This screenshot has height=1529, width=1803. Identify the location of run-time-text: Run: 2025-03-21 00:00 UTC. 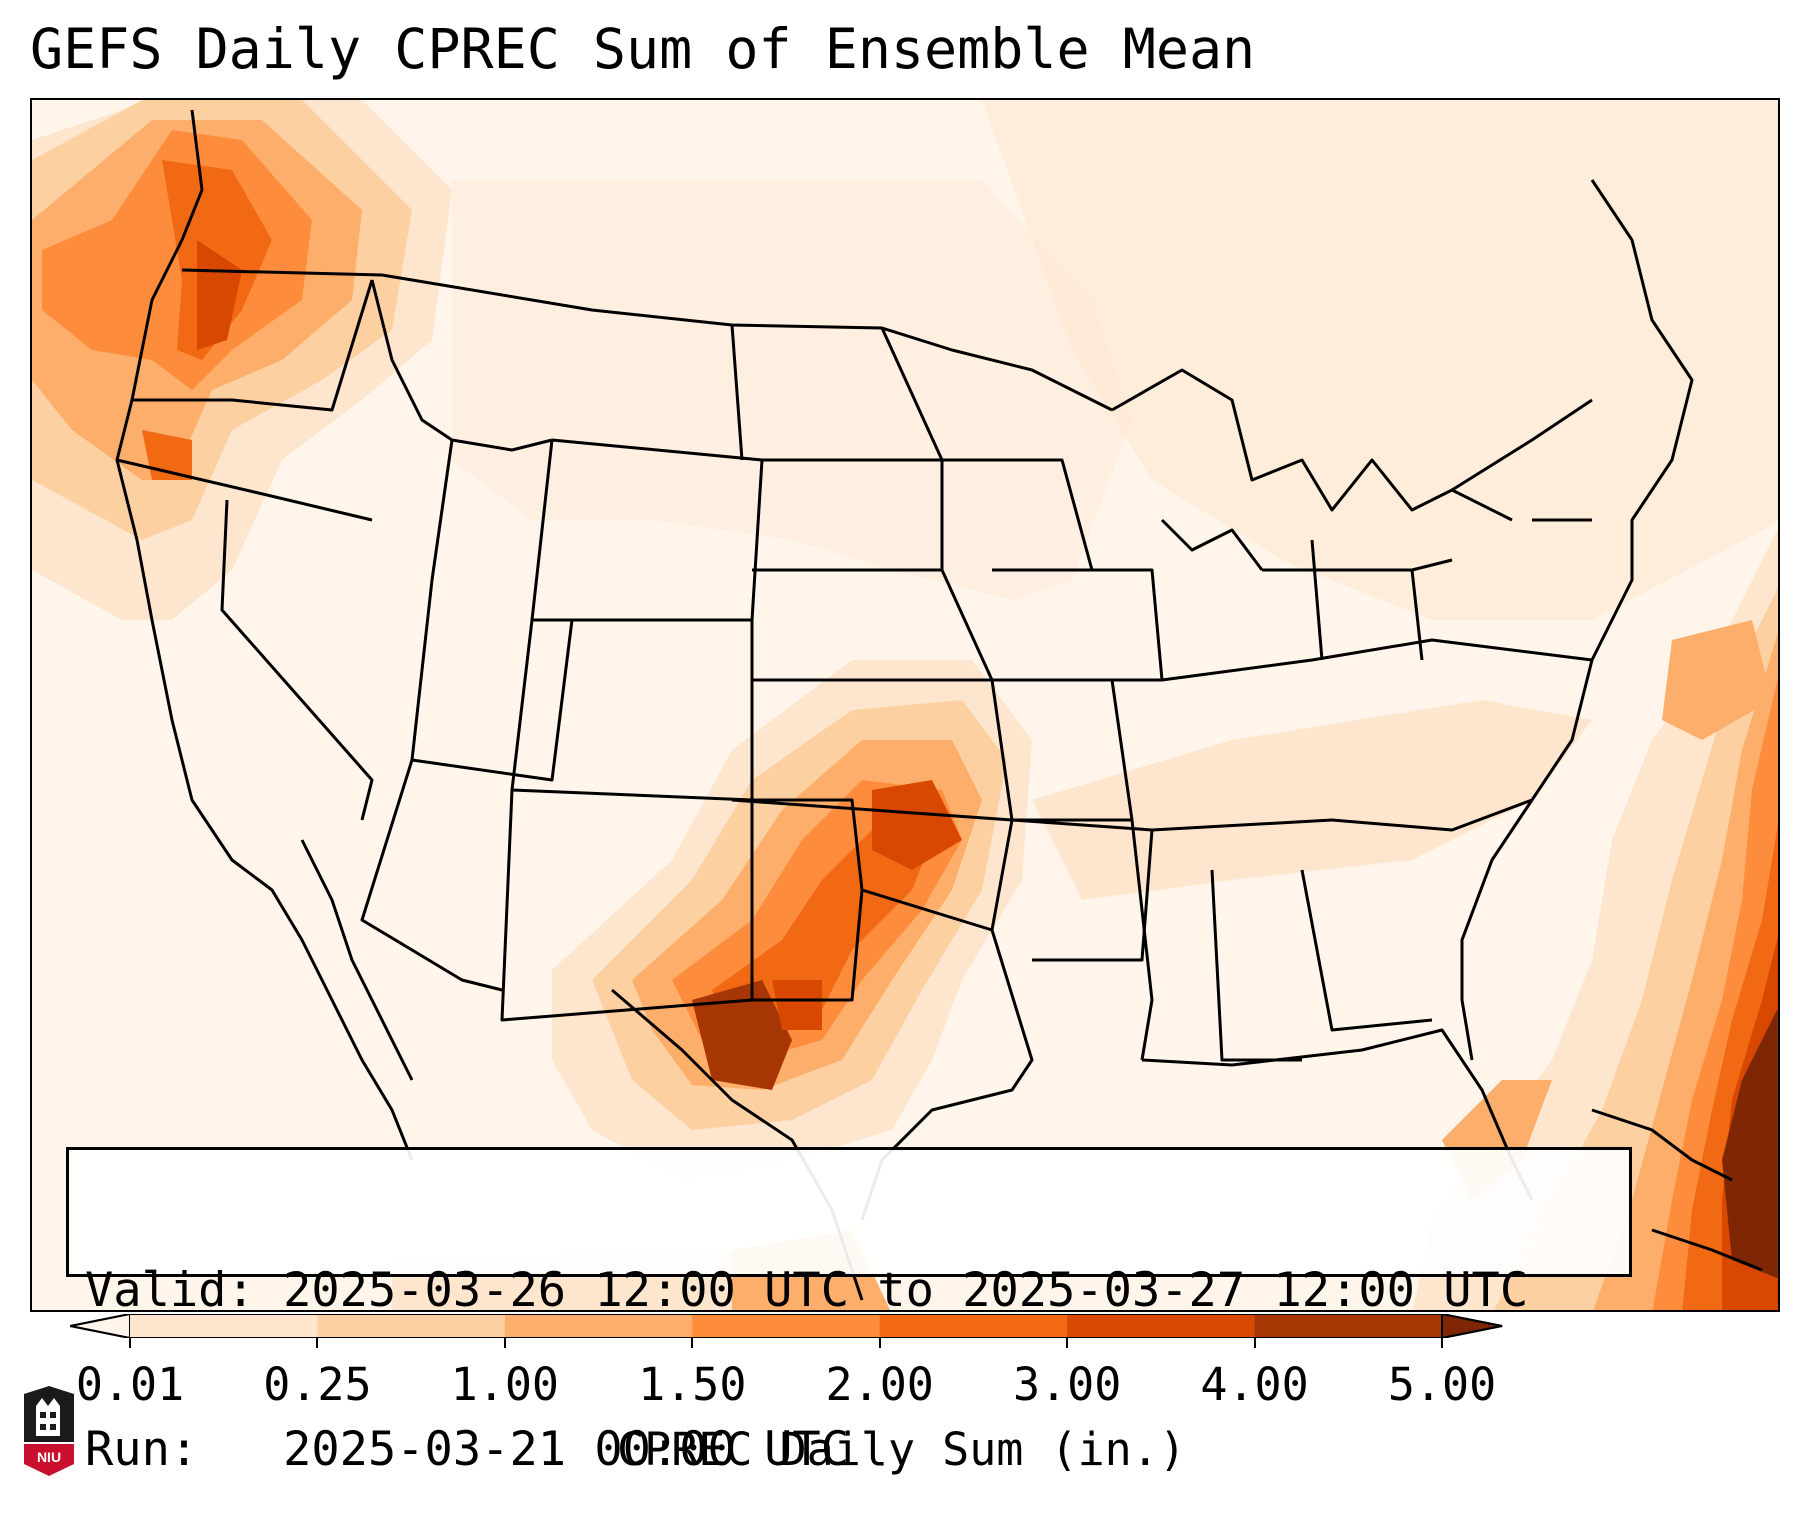
(467, 1449).